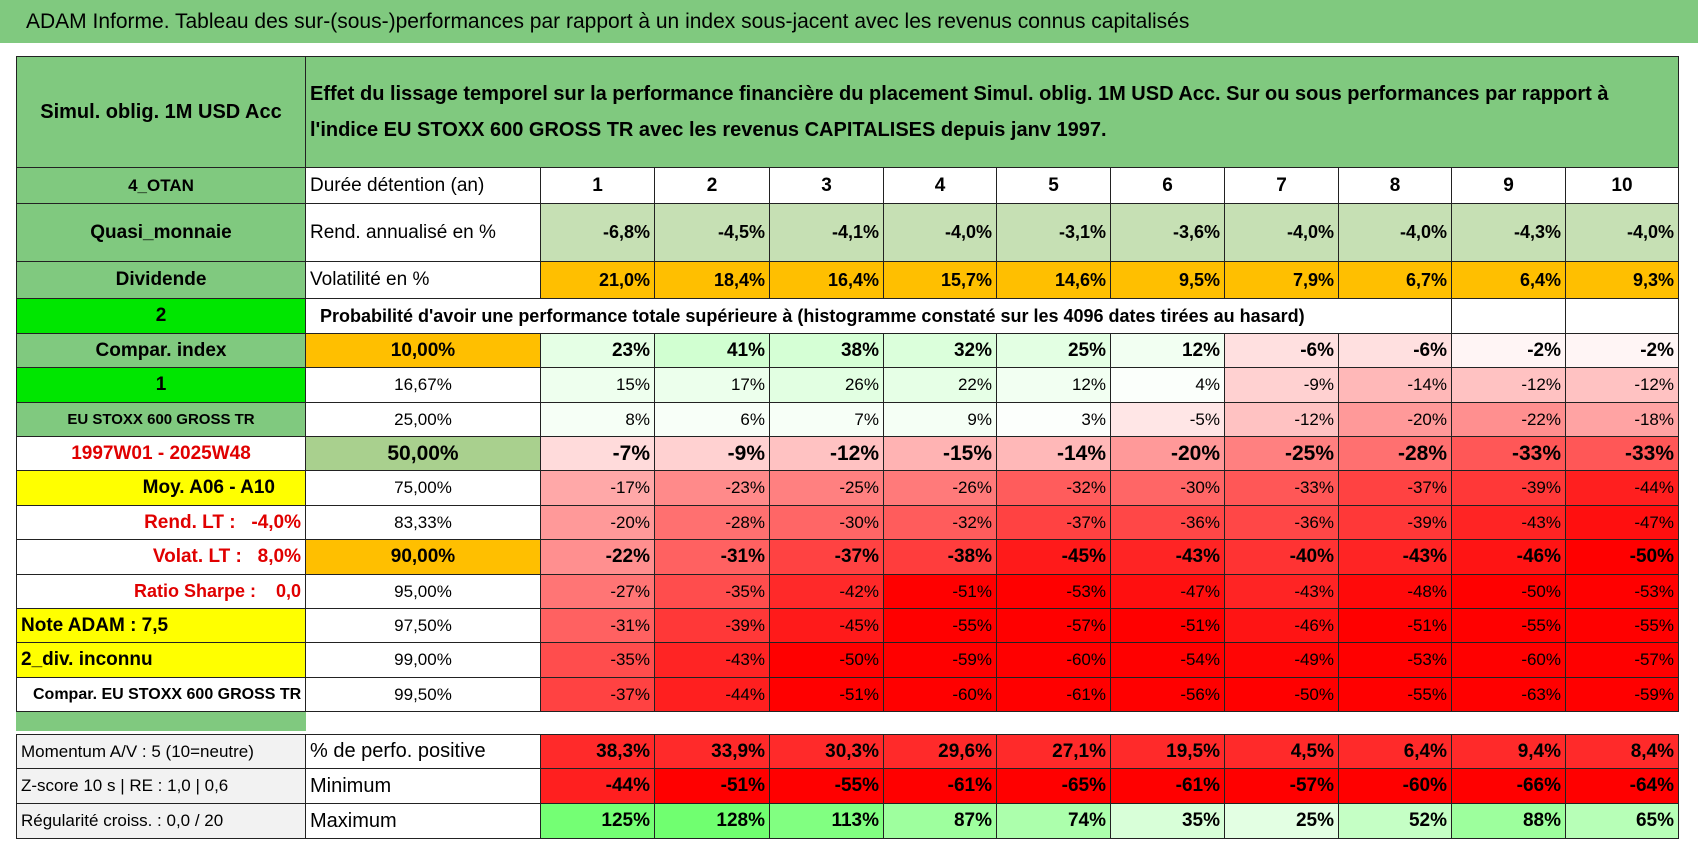 This screenshot has height=848, width=1698. What do you see at coordinates (827, 523) in the screenshot?
I see `value-cell: -30%` at bounding box center [827, 523].